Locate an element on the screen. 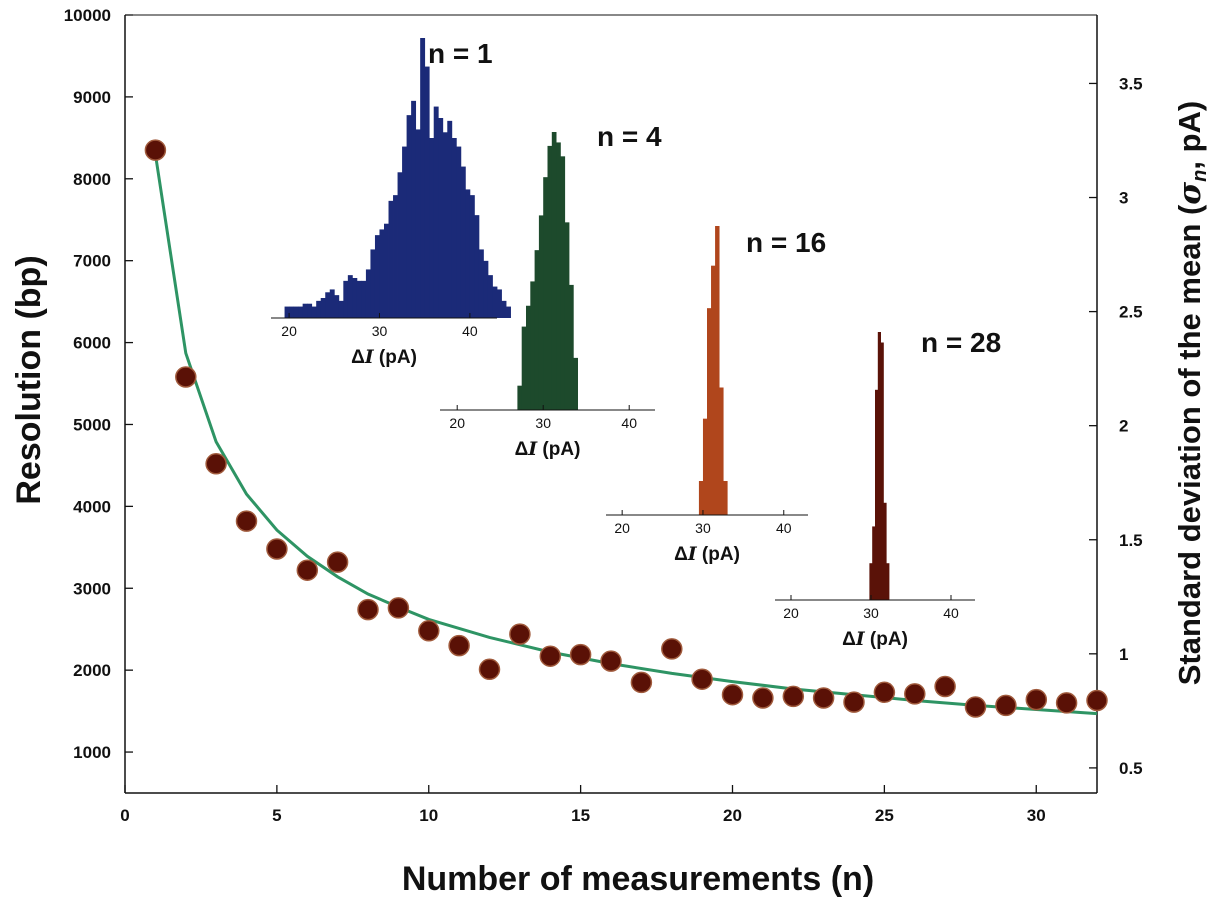 The image size is (1225, 902). y2-tick-label: 3 is located at coordinates (1123, 198).